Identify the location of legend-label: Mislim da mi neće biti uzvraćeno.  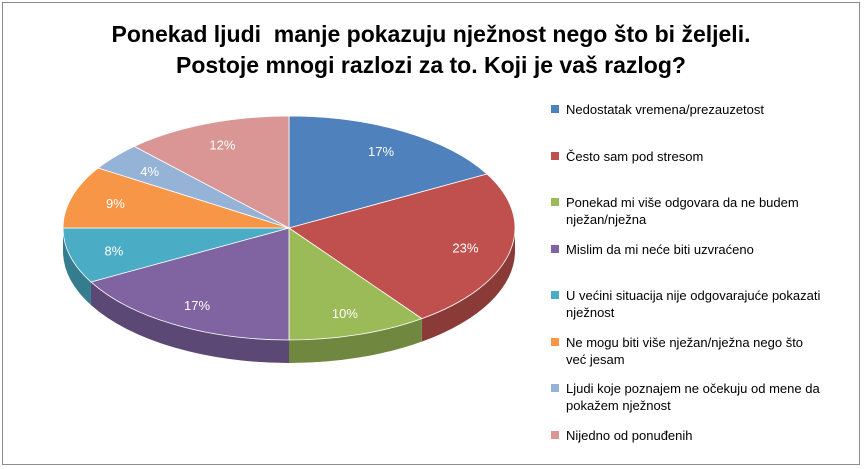
(660, 249).